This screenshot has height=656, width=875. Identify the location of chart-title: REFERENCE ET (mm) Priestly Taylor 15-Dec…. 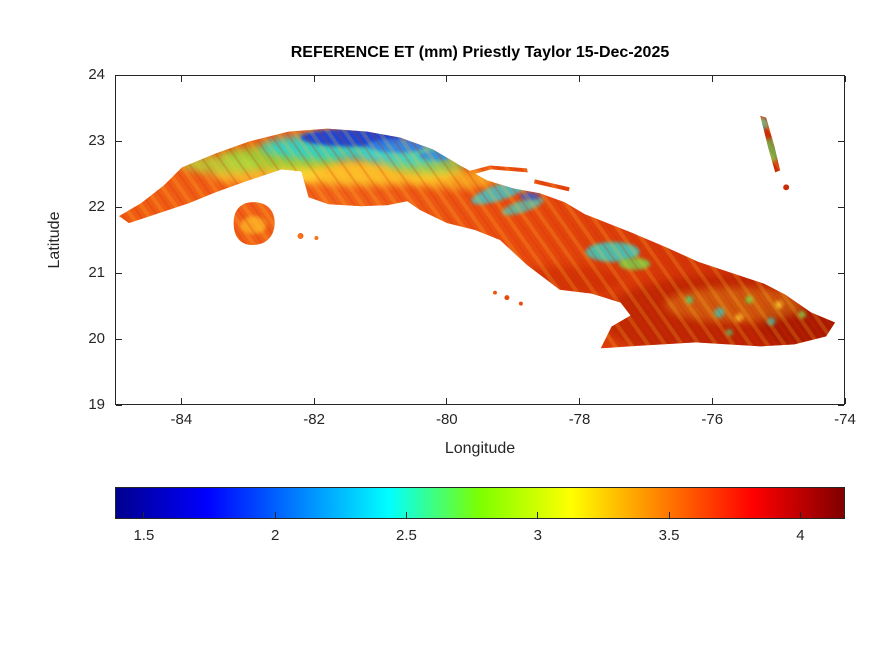
(480, 52).